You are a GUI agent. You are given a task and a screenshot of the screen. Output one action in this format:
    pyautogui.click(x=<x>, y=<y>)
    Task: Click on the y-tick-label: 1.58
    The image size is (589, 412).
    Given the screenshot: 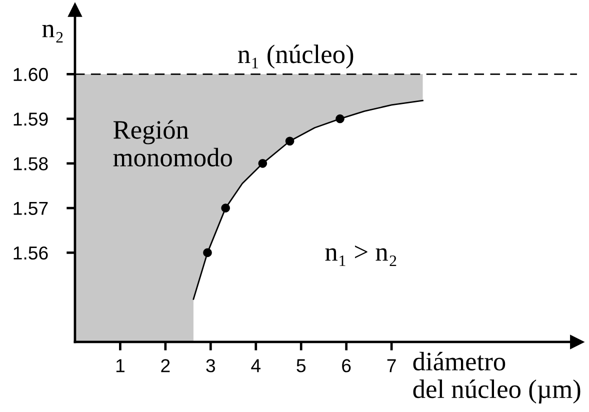 What is the action you would take?
    pyautogui.click(x=31, y=163)
    